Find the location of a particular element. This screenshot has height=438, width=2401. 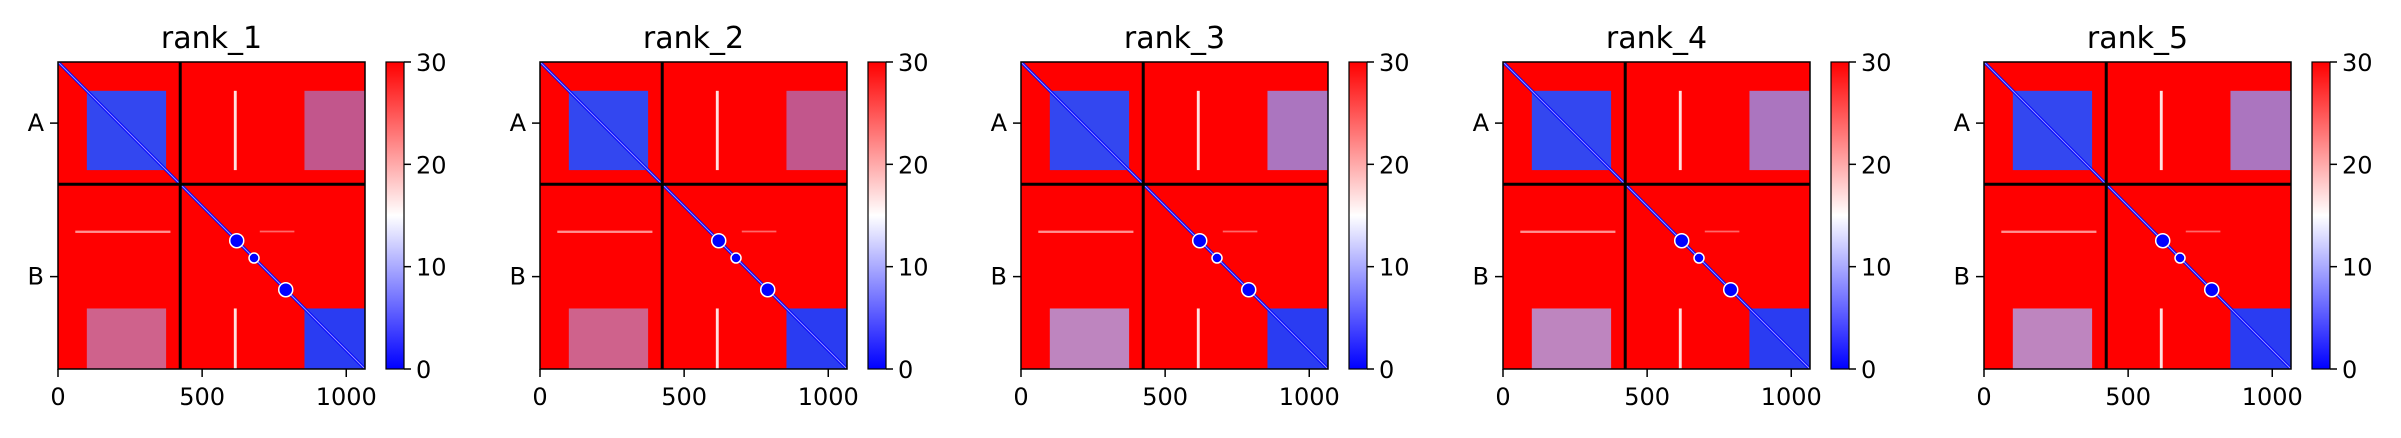

chart-title: rank_2 is located at coordinates (693, 38).